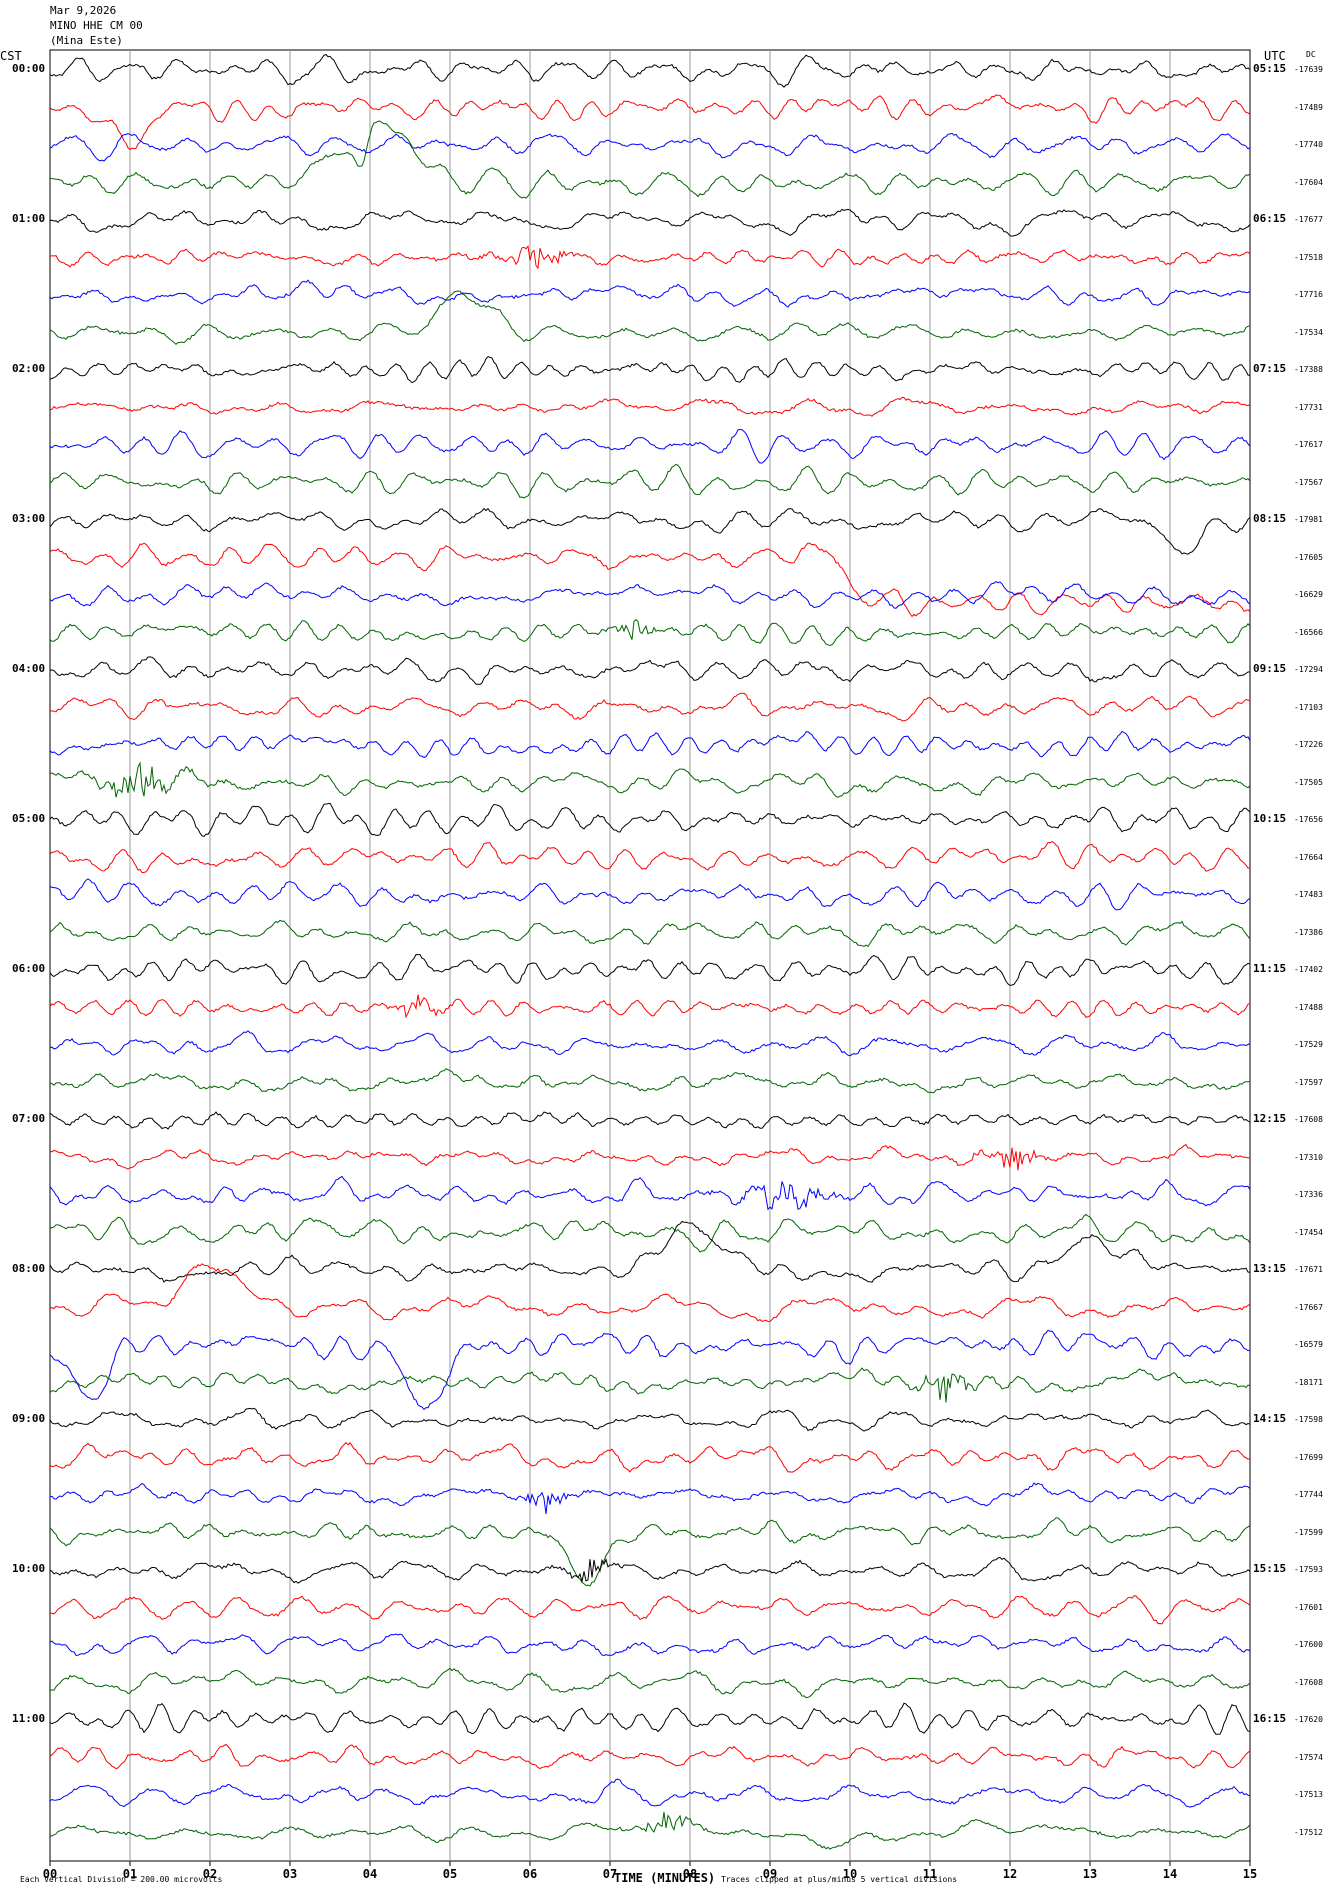 This screenshot has height=1894, width=1330. What do you see at coordinates (610, 1874) in the screenshot?
I see `x-tick-label: 07` at bounding box center [610, 1874].